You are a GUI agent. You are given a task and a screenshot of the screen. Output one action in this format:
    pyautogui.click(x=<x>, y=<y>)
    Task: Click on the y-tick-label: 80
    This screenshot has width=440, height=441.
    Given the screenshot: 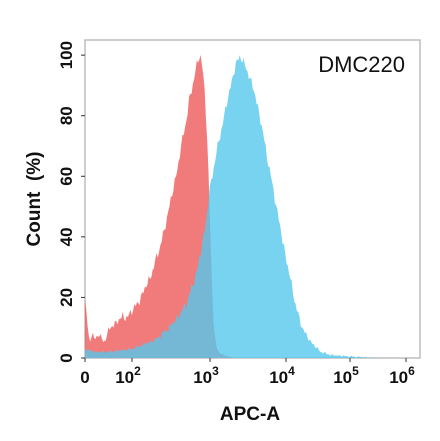 What is the action you would take?
    pyautogui.click(x=66, y=115)
    